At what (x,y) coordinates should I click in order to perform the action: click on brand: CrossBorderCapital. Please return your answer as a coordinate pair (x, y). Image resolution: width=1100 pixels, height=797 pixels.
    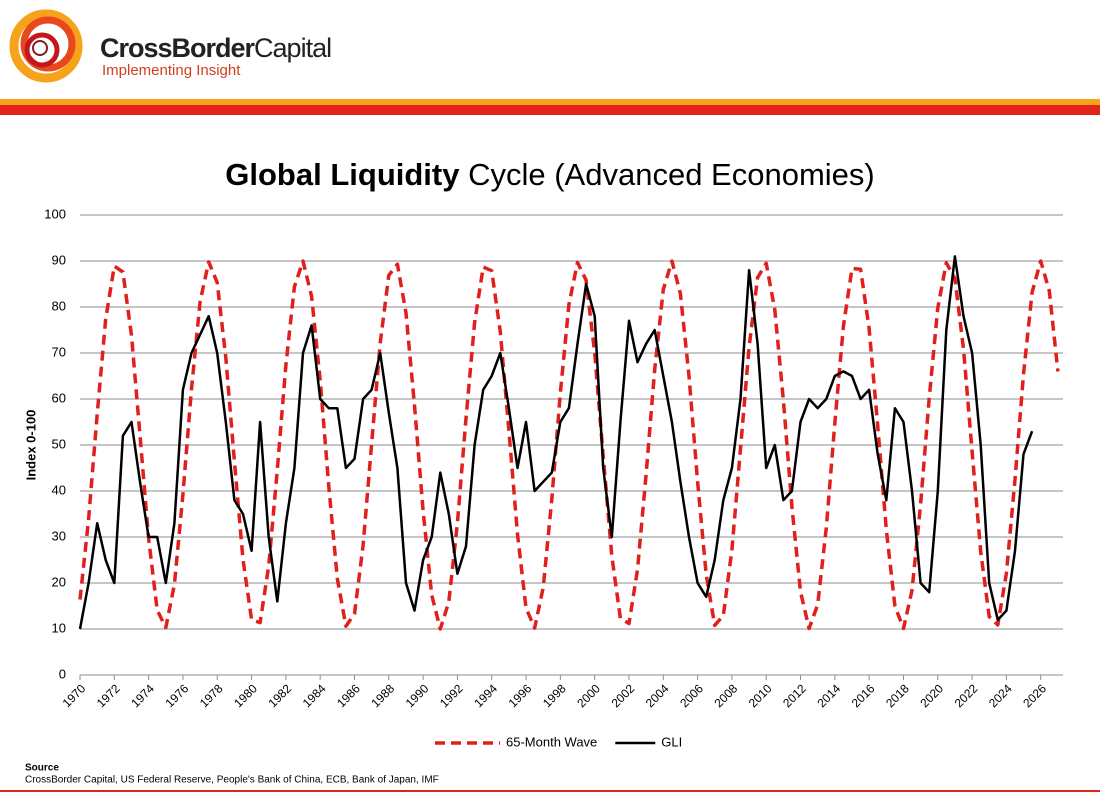
    Looking at the image, I should click on (215, 48).